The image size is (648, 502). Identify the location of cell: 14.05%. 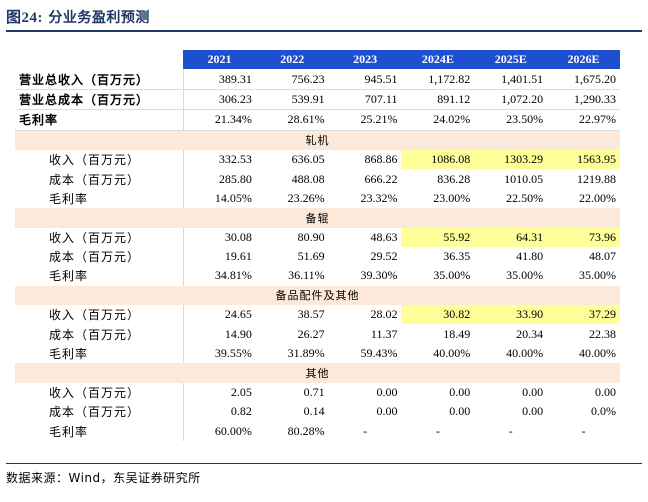
(219, 198).